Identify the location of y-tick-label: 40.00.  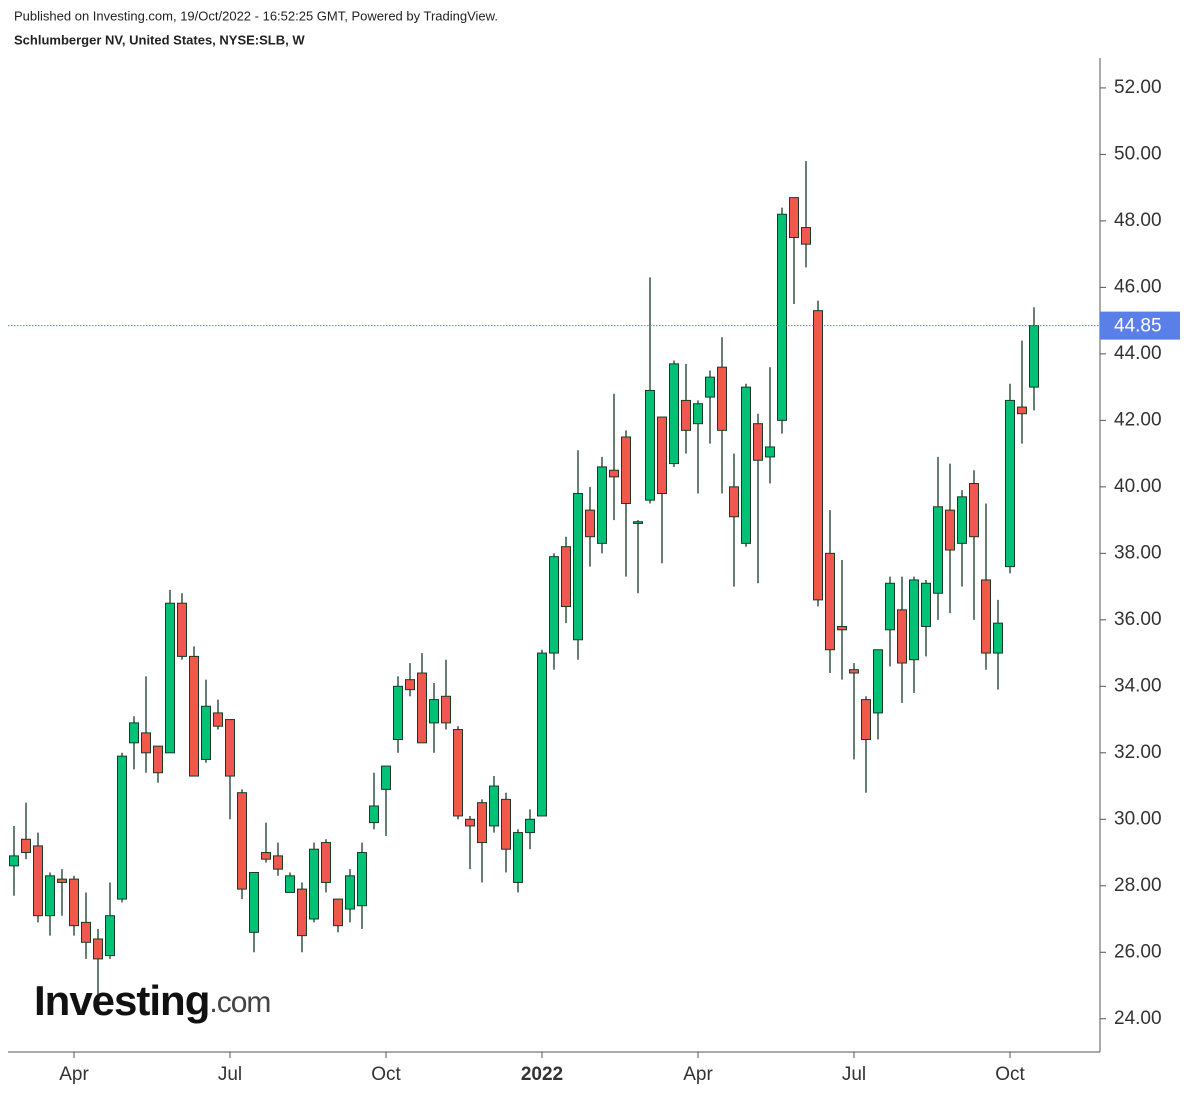
(1138, 486).